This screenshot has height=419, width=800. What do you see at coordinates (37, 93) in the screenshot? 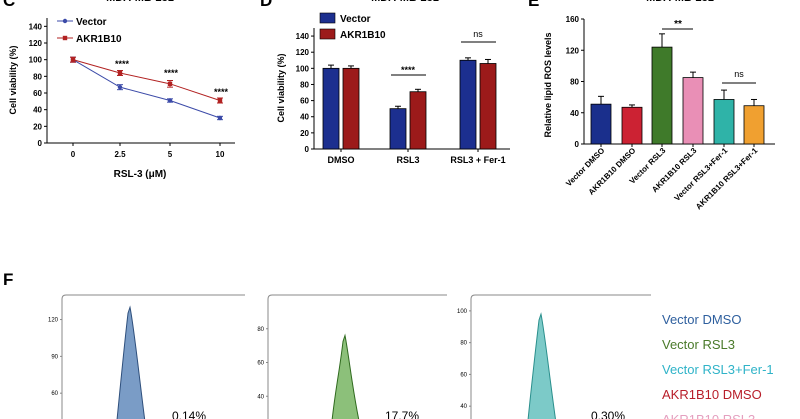
I see `chart-c-y-tick-label: 60` at bounding box center [37, 93].